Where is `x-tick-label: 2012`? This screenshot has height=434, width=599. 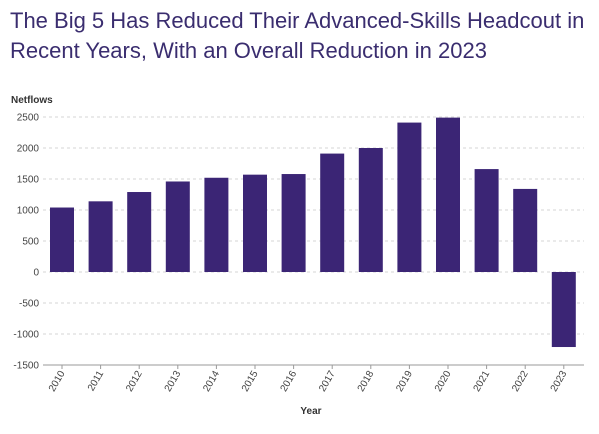
x-tick-label: 2012 is located at coordinates (134, 381).